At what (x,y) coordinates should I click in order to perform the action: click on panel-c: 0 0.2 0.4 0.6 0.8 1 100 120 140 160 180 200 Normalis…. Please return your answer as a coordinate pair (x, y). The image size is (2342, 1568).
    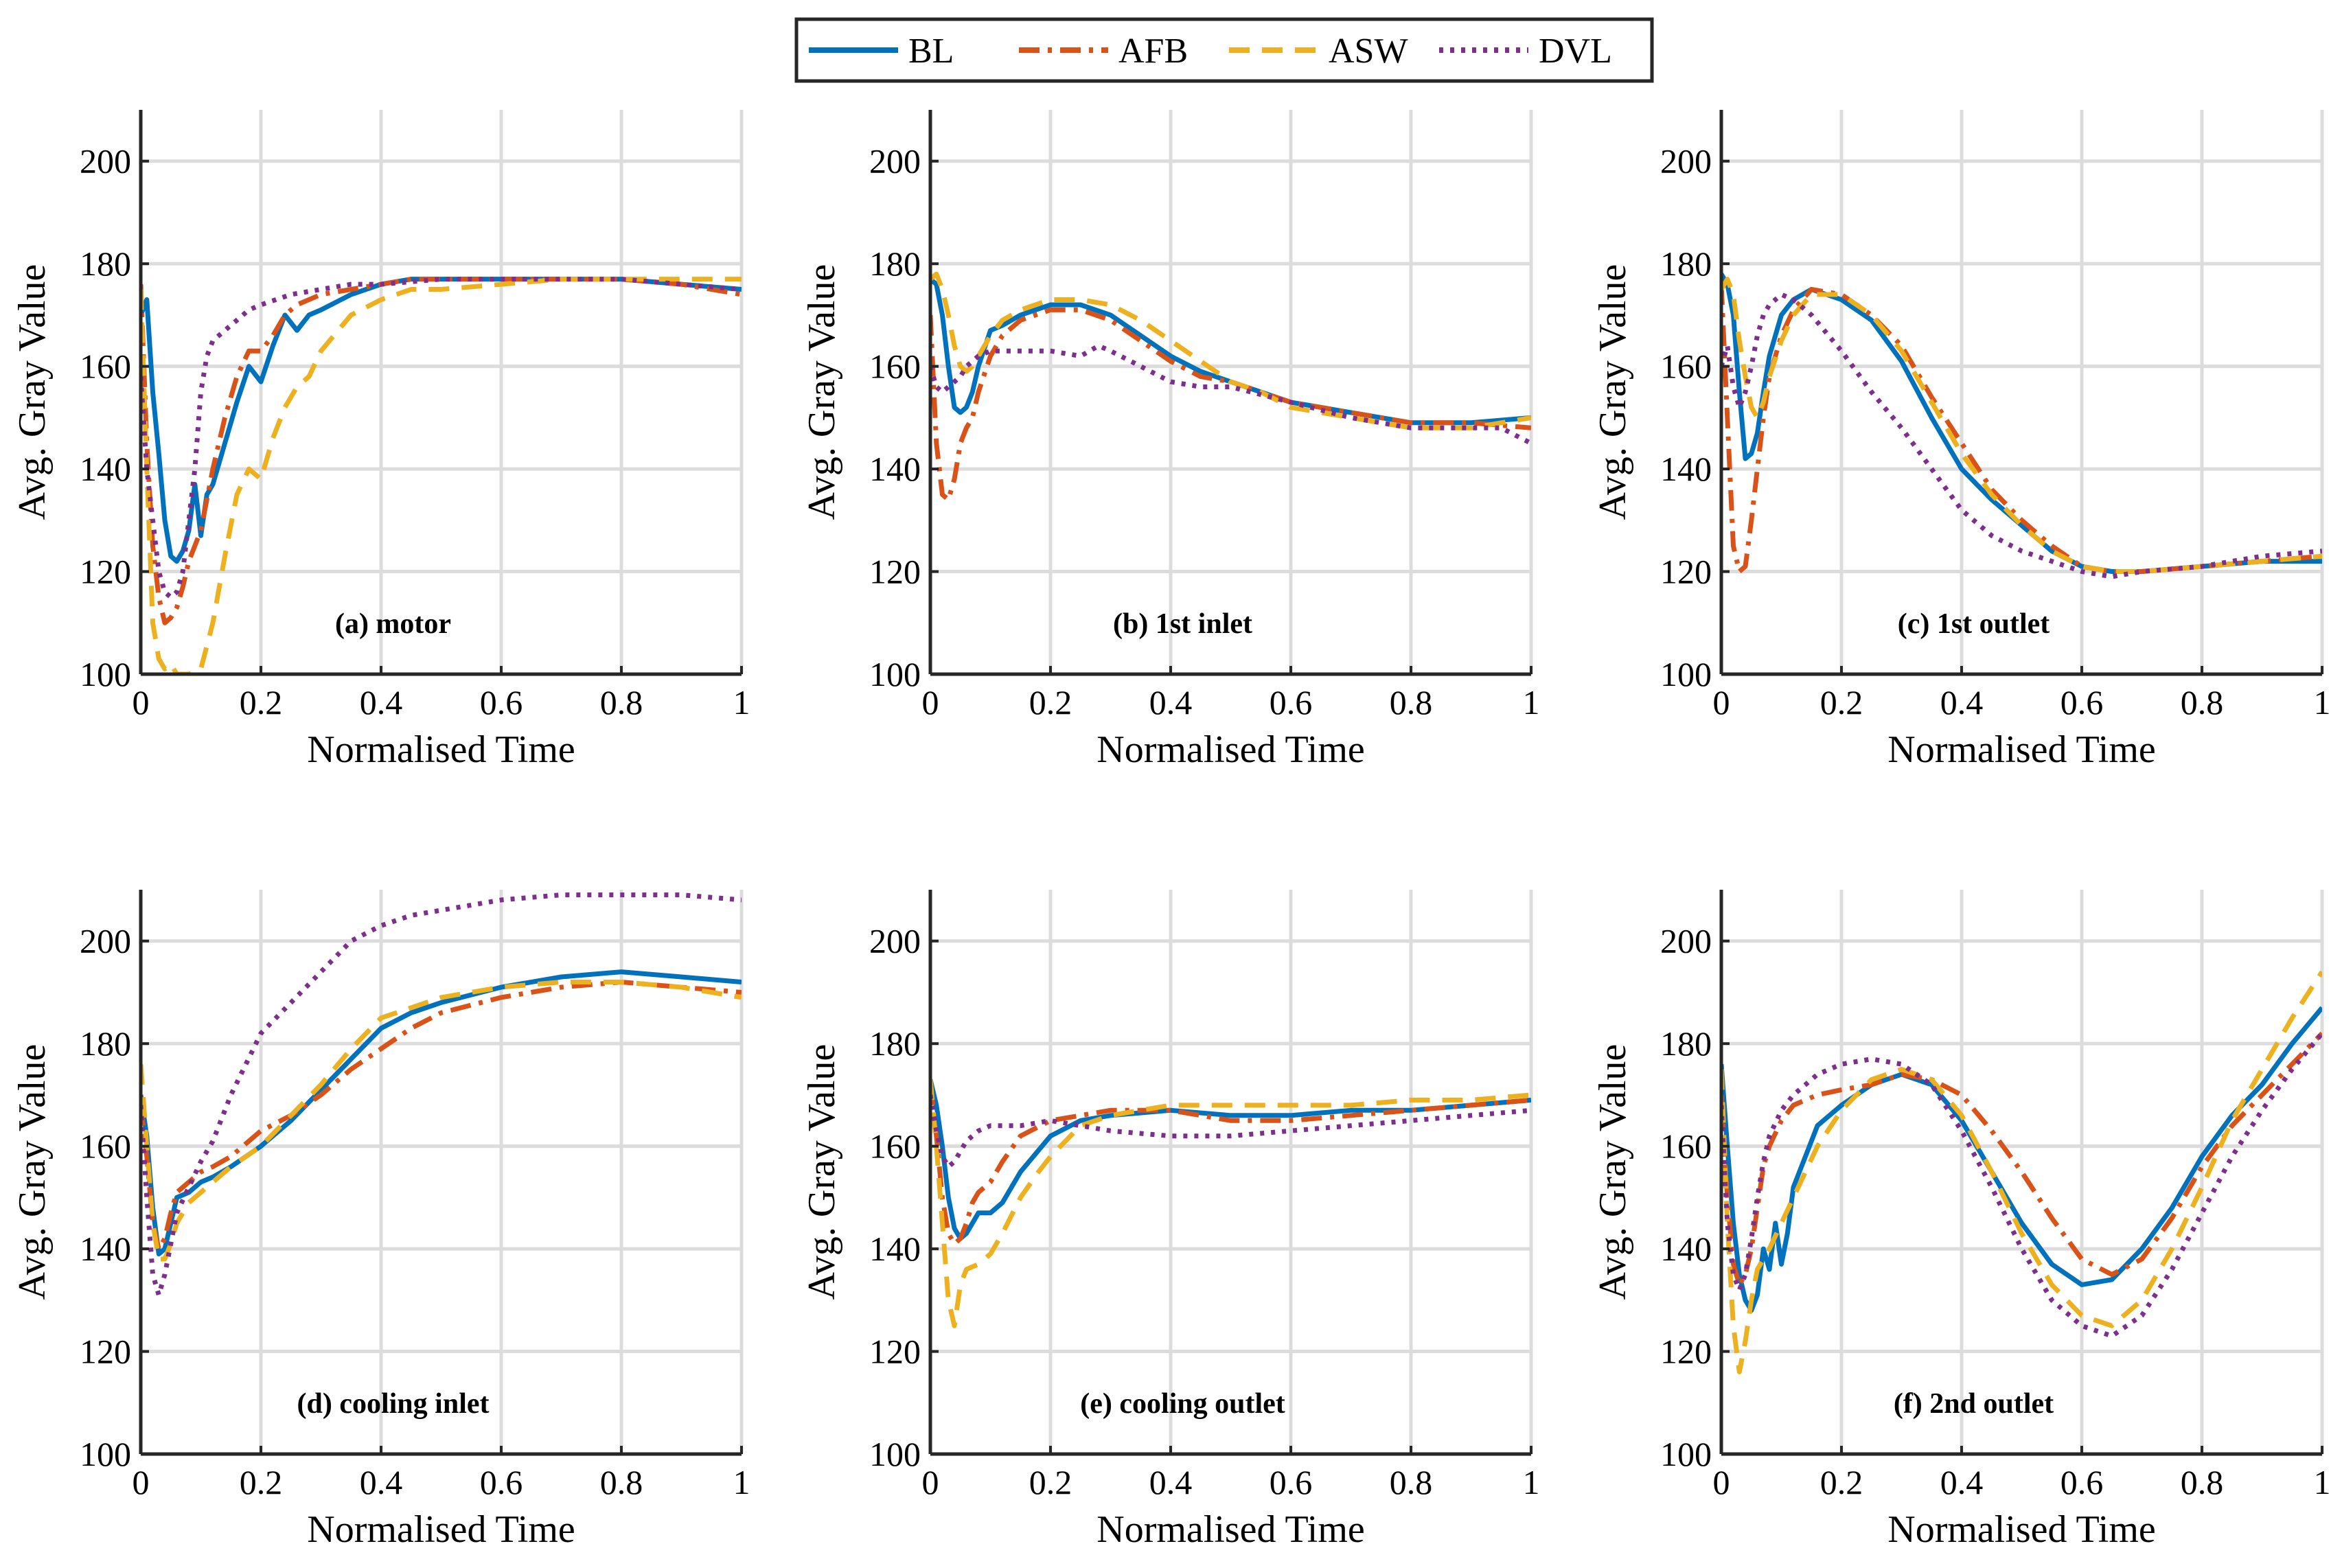
    Looking at the image, I should click on (1961, 440).